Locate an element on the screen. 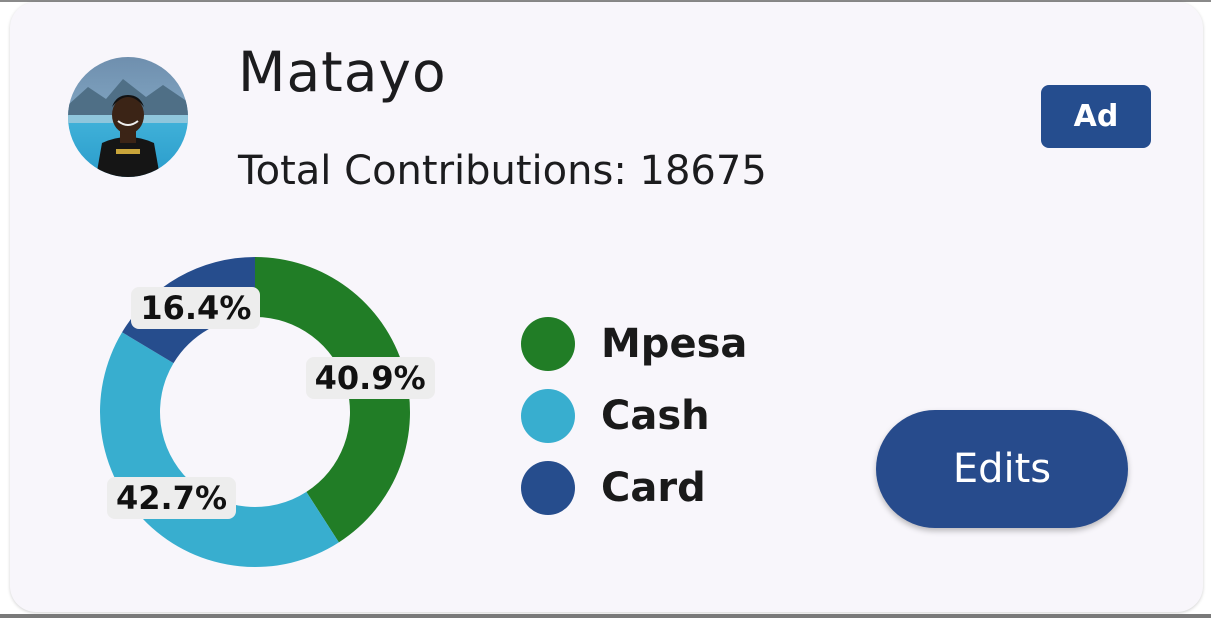  donut-label-card: 16.4% is located at coordinates (196, 307).